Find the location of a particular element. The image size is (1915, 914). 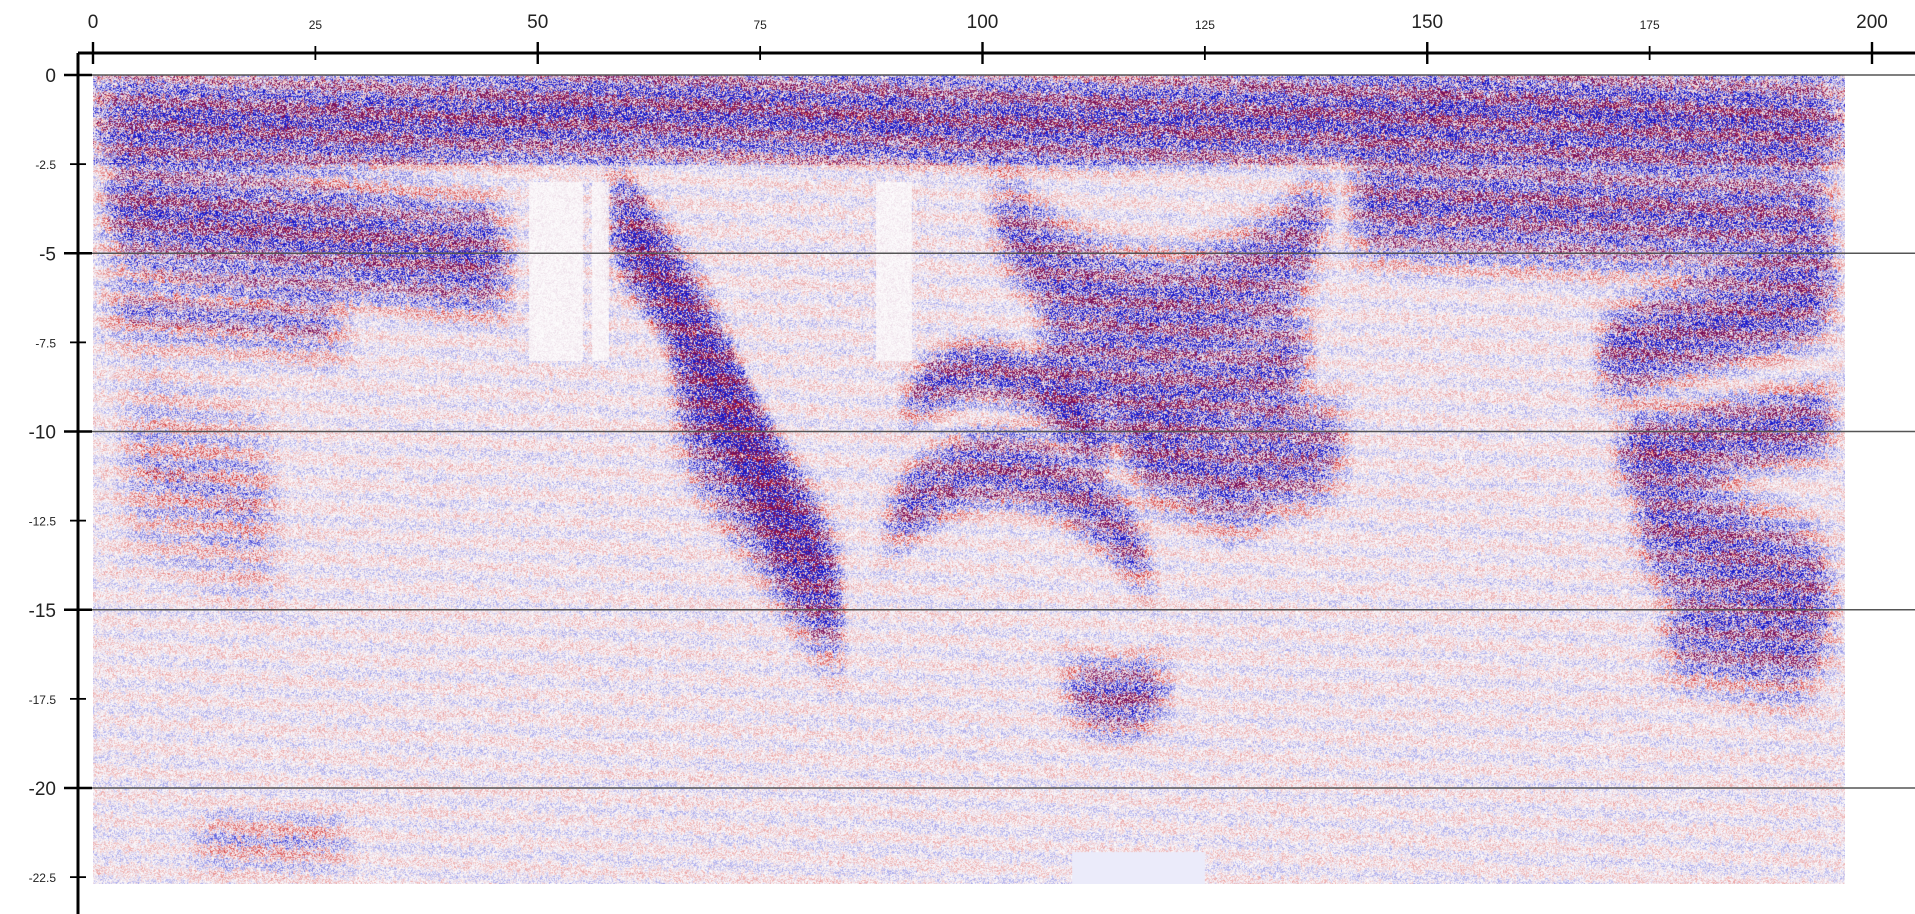

y-minor-tick-label: -22.5 is located at coordinates (43, 878).